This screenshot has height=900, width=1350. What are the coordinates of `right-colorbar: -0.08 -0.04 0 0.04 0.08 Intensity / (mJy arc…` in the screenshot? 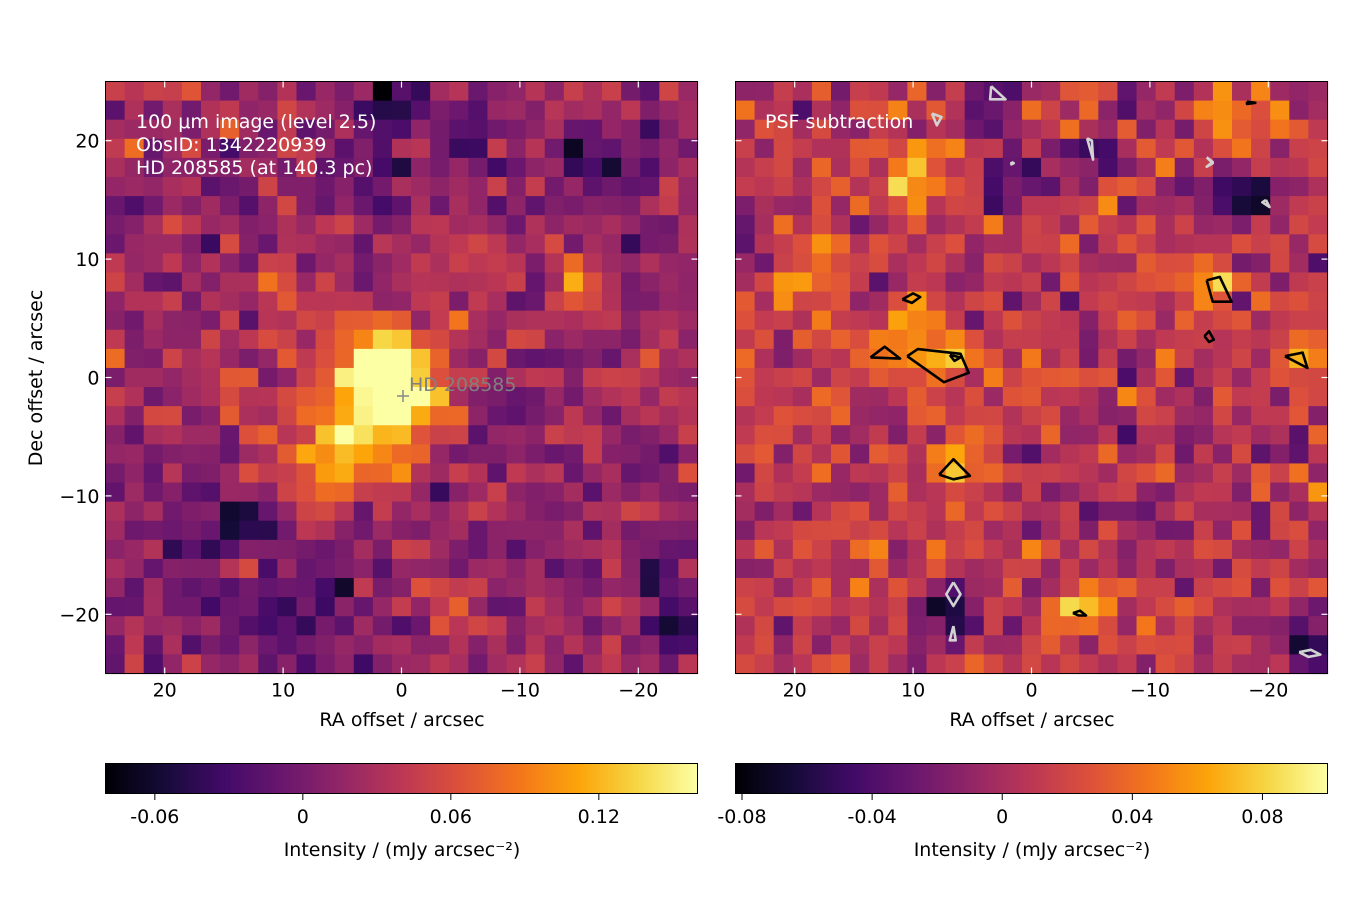 It's located at (1022, 812).